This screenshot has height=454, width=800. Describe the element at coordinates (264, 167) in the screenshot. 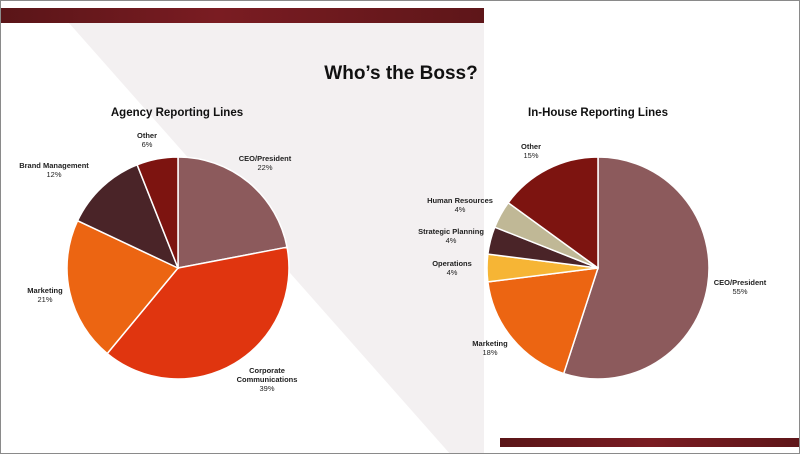

I see `slice-value-ceo-president: 22%` at that location.